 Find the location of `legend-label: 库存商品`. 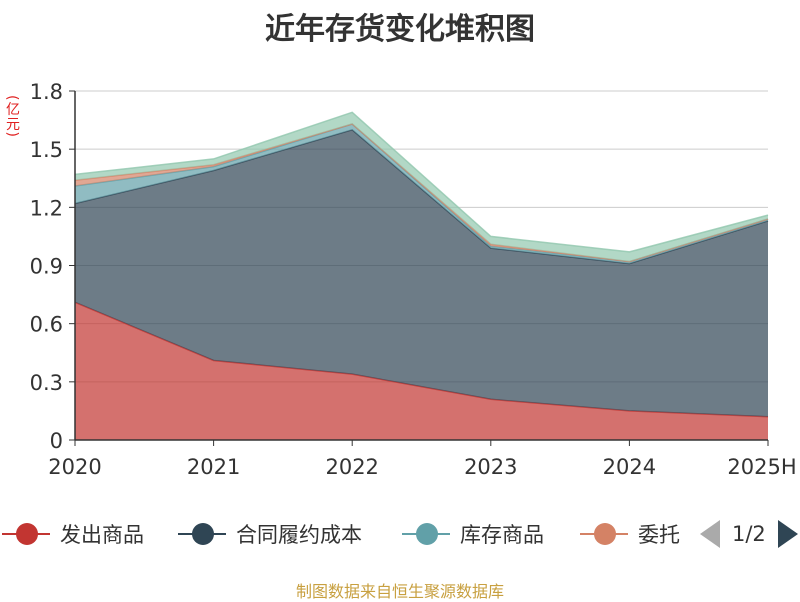

legend-label: 库存商品 is located at coordinates (502, 535).